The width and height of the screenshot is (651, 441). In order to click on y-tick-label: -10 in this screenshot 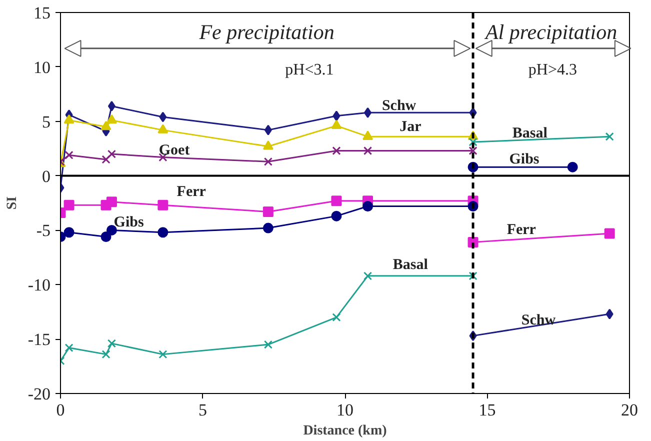, I will do `click(39, 285)`.